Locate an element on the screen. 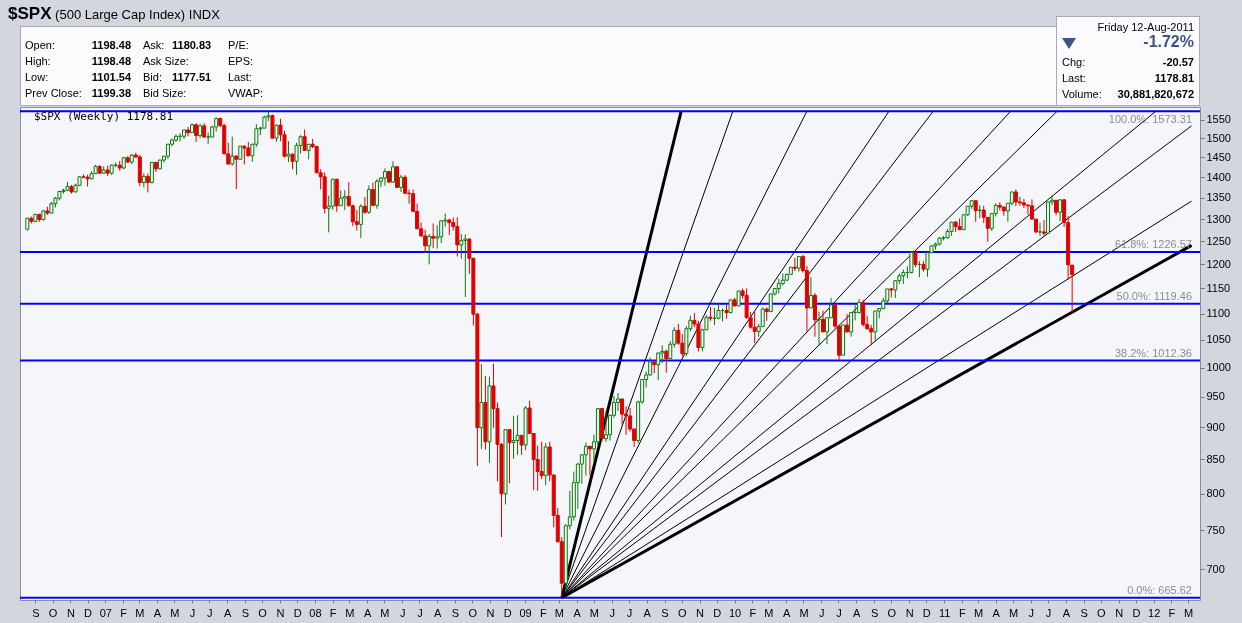 This screenshot has width=1242, height=623. text: 1178.81 is located at coordinates (1174, 78).